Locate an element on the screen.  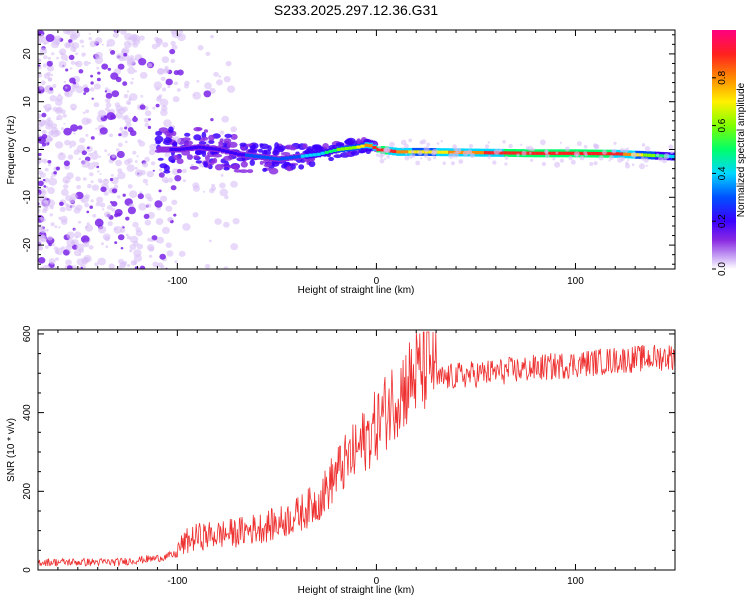
x-tick-label: -100 is located at coordinates (177, 581).